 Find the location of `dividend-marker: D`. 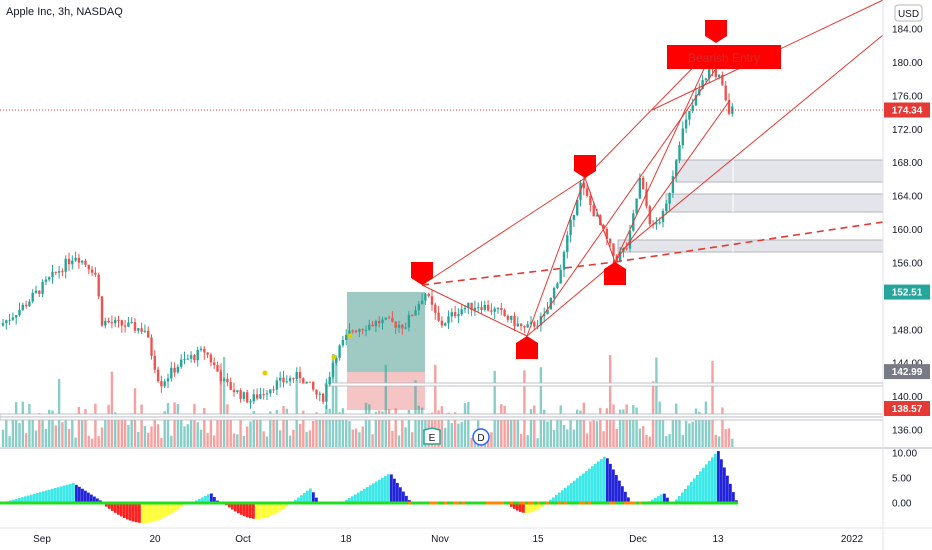

dividend-marker: D is located at coordinates (481, 437).